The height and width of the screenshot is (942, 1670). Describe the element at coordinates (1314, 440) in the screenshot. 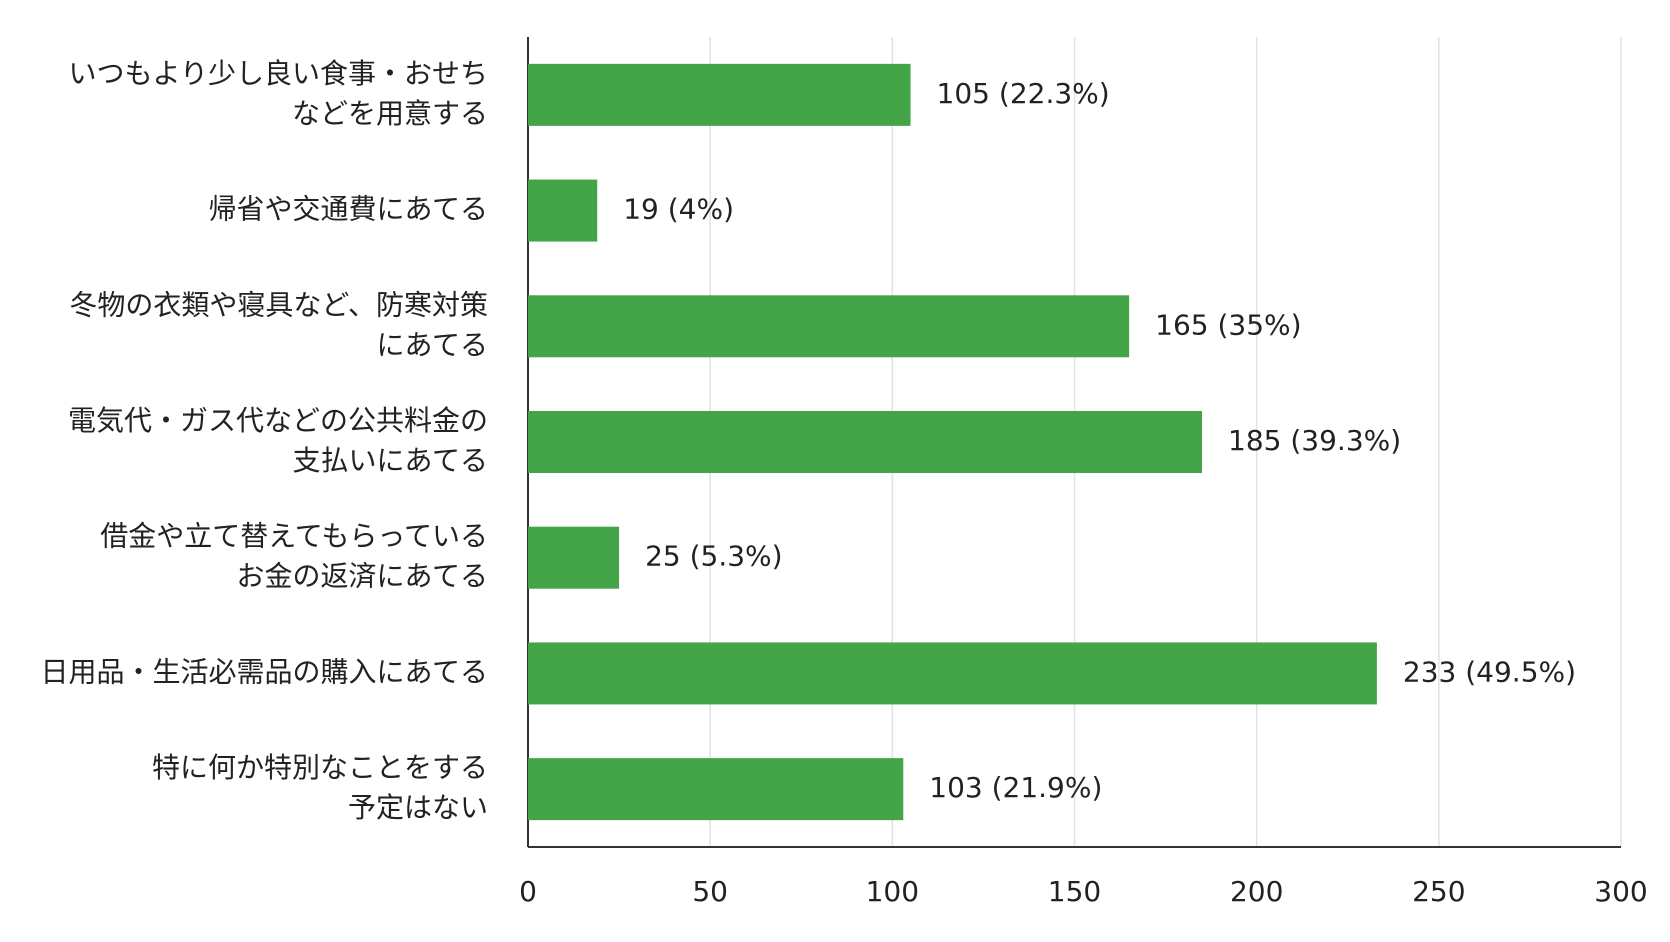

I see `value-label: 185 (39.3%)` at that location.